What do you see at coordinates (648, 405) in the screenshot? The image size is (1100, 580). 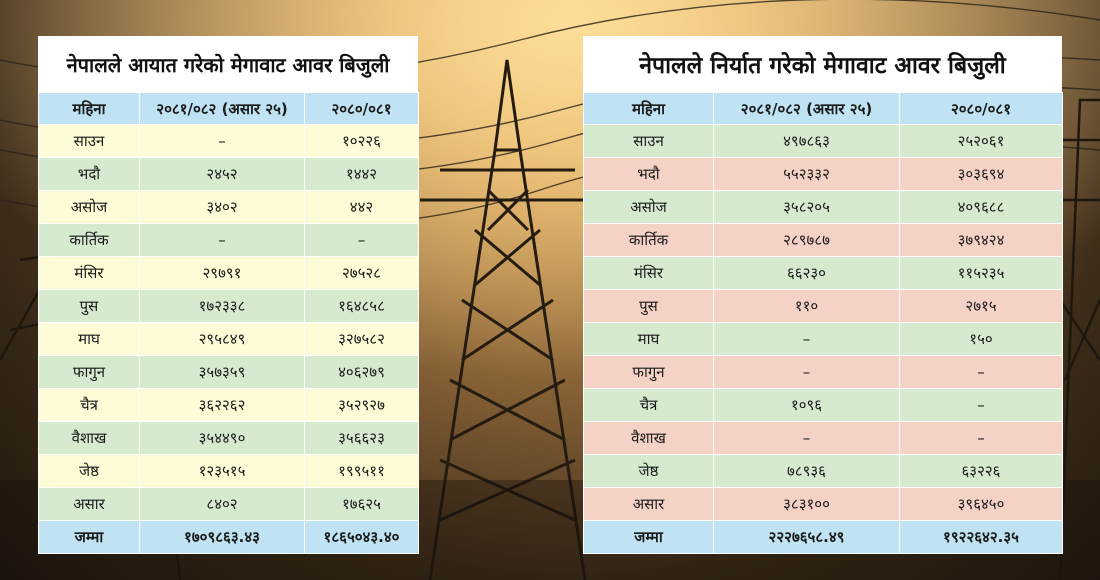 I see `month-cell: चैत्र` at bounding box center [648, 405].